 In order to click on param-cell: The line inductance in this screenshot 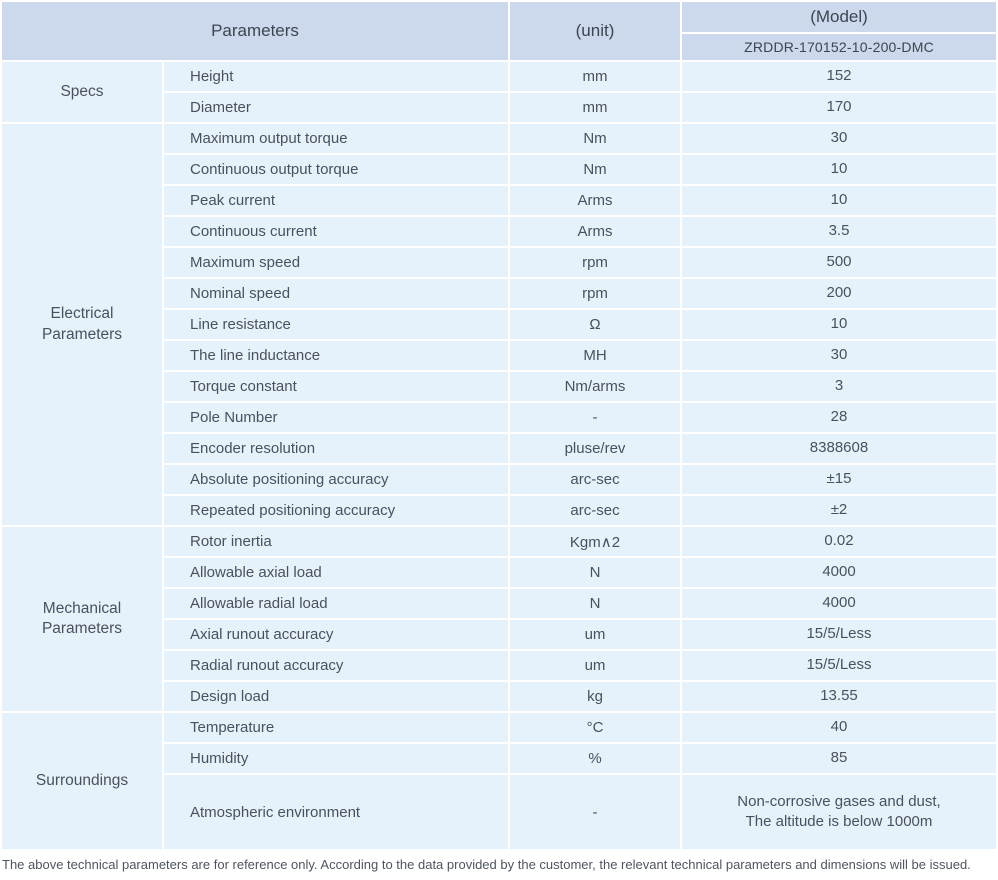, I will do `click(336, 355)`.